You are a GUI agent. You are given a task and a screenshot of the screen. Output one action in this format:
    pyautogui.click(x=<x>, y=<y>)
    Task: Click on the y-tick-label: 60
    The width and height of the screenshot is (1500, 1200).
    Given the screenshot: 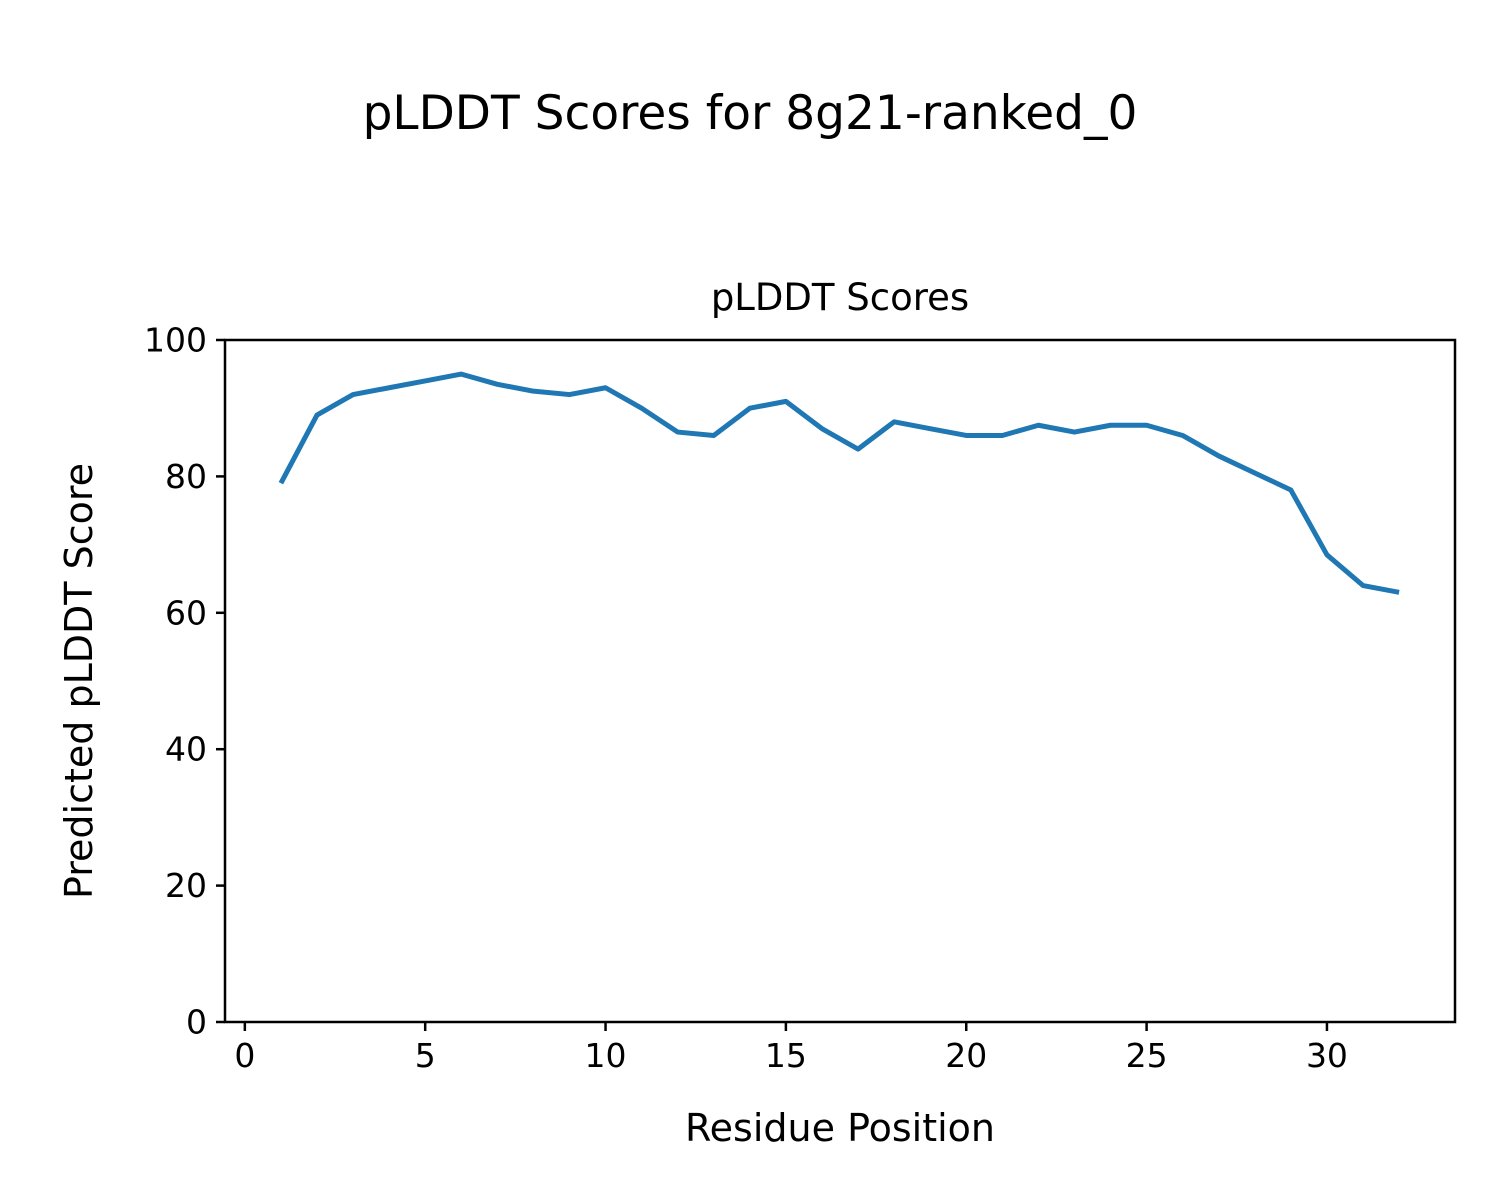 What is the action you would take?
    pyautogui.click(x=186, y=612)
    